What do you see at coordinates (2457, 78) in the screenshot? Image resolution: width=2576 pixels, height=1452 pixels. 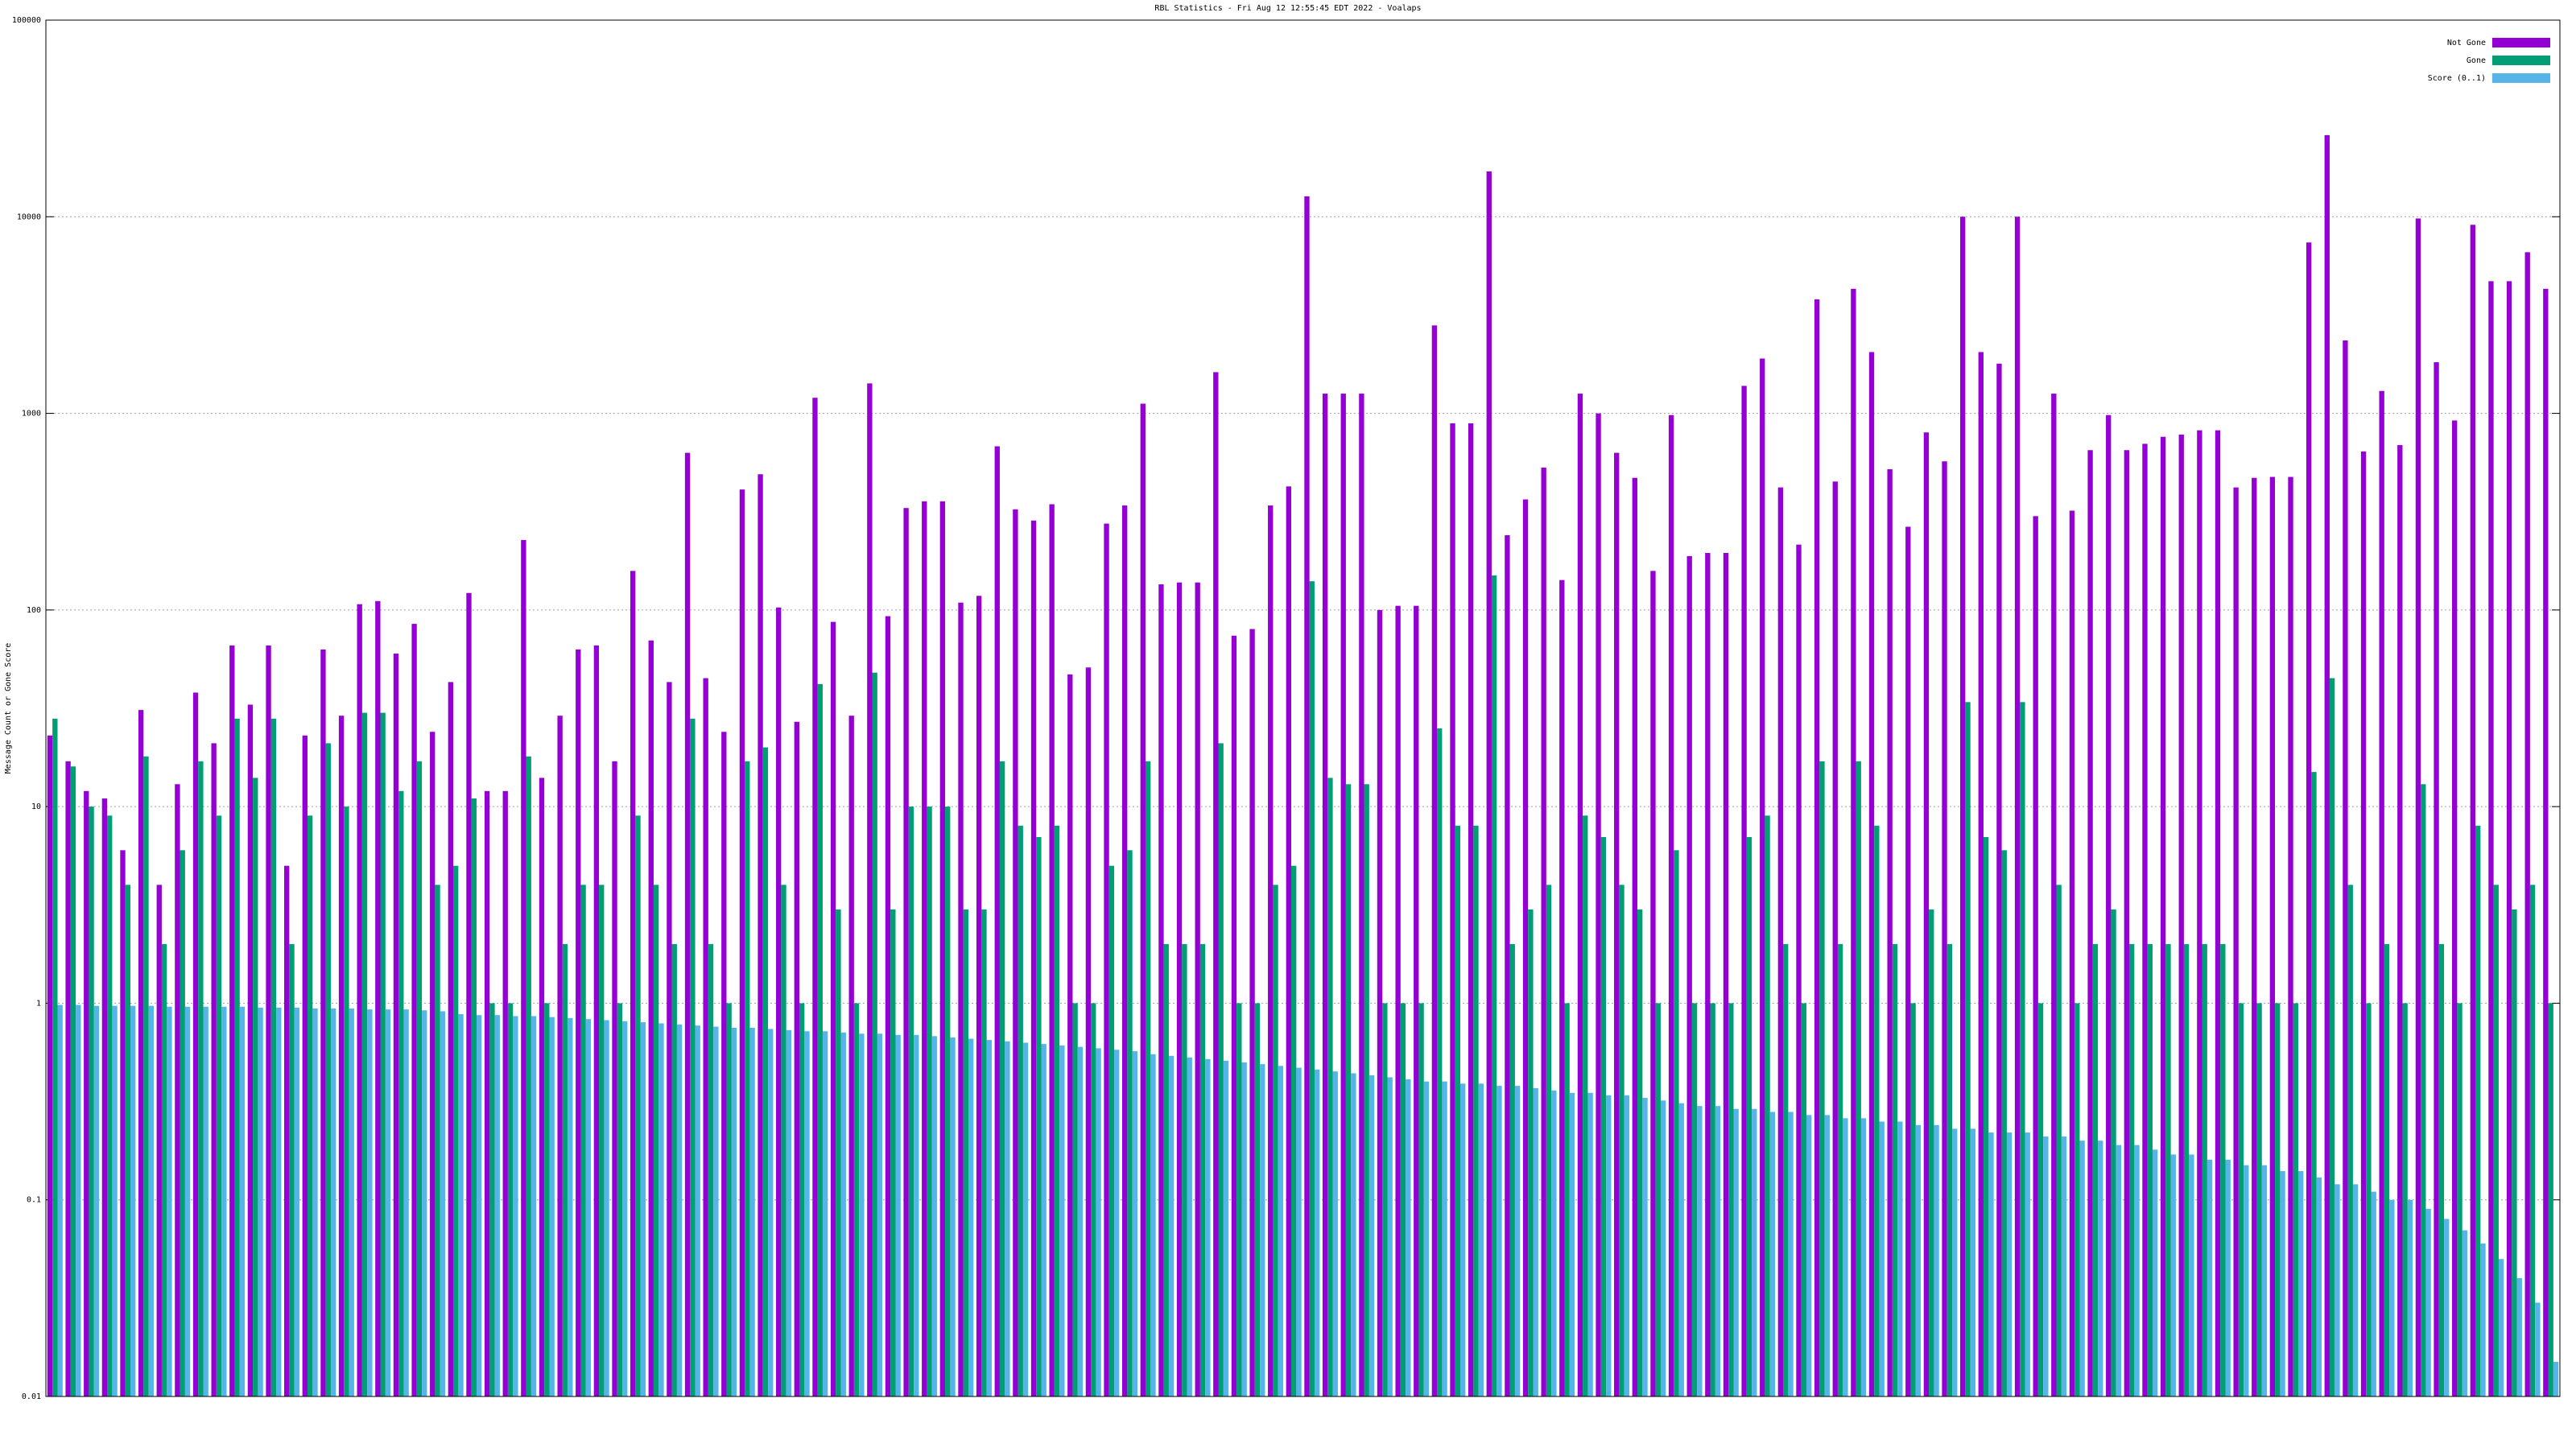 I see `legend-label: Score (0..1)` at bounding box center [2457, 78].